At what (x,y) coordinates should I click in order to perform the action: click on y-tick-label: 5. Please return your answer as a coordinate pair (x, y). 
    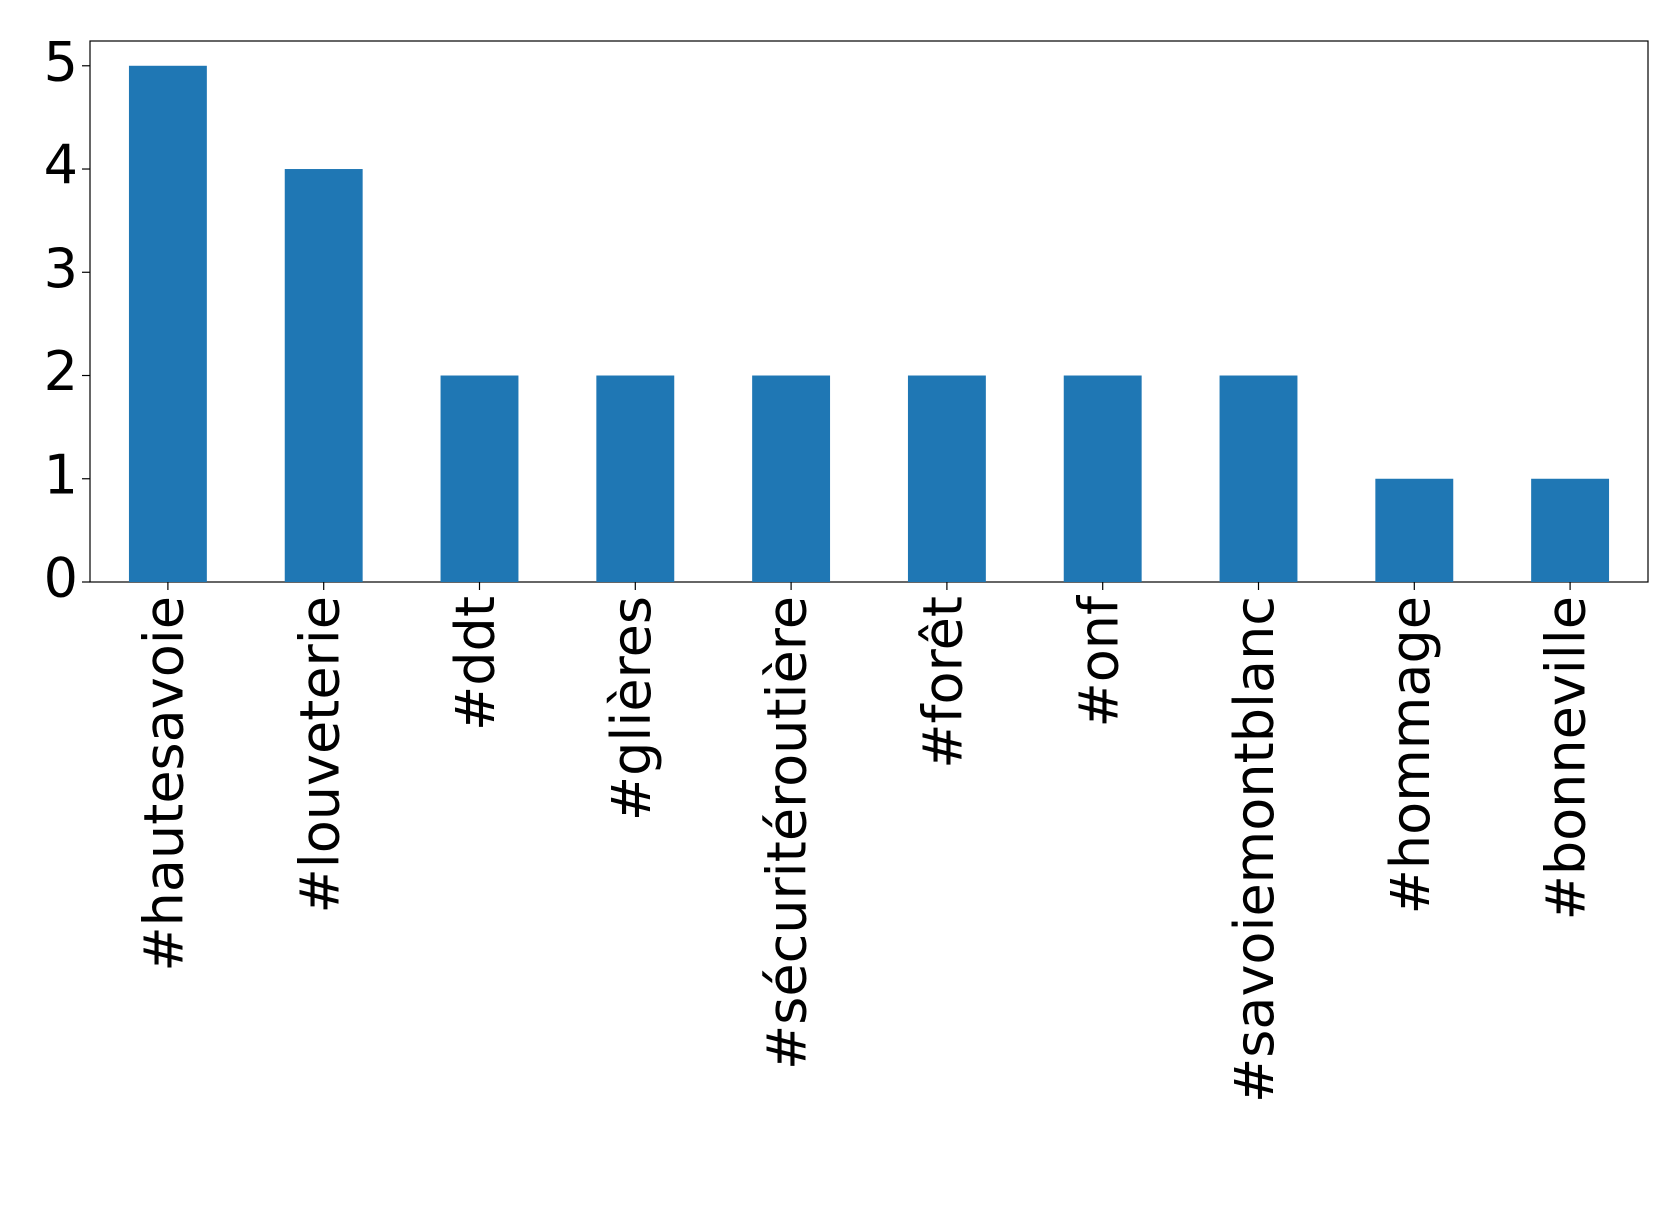
    Looking at the image, I should click on (61, 61).